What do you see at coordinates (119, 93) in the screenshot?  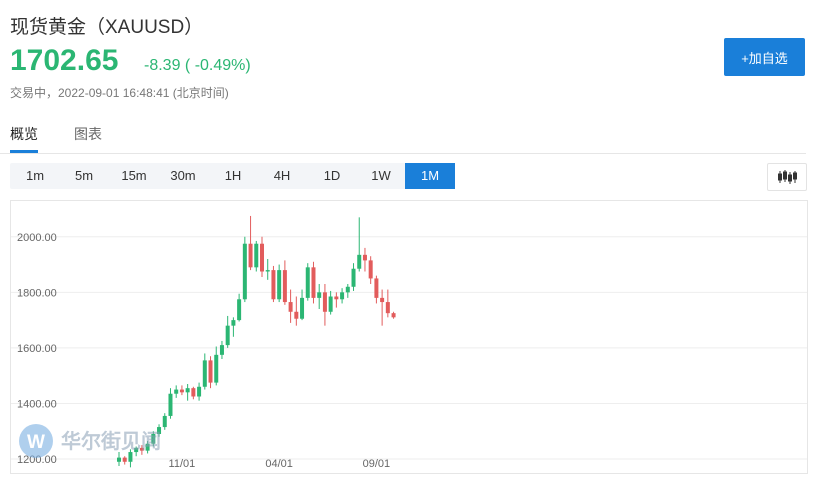 I see `trading-status: 交易中，2022-09-01 16:48:41 (北京时间)` at bounding box center [119, 93].